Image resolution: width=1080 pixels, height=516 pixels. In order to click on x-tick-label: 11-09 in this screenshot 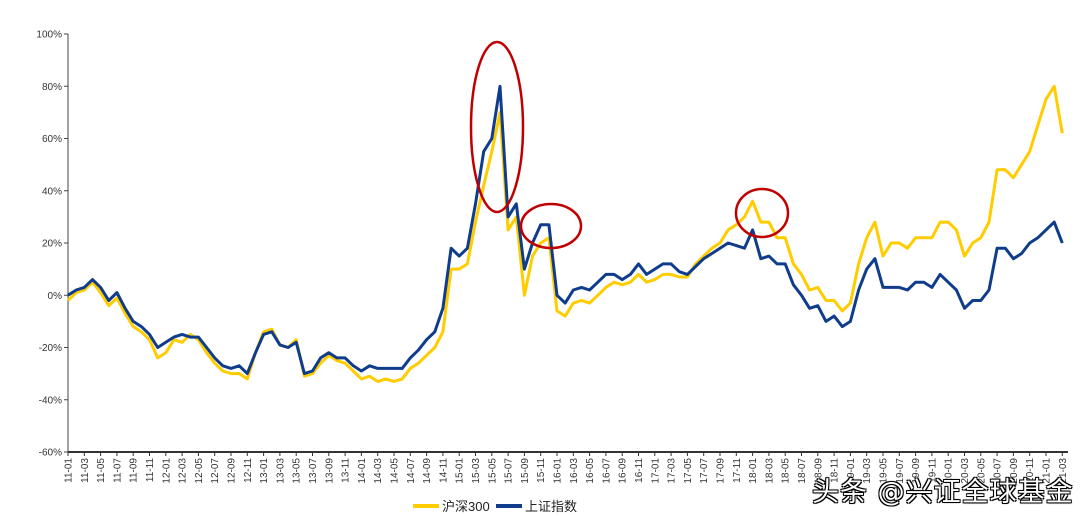, I will do `click(134, 470)`.